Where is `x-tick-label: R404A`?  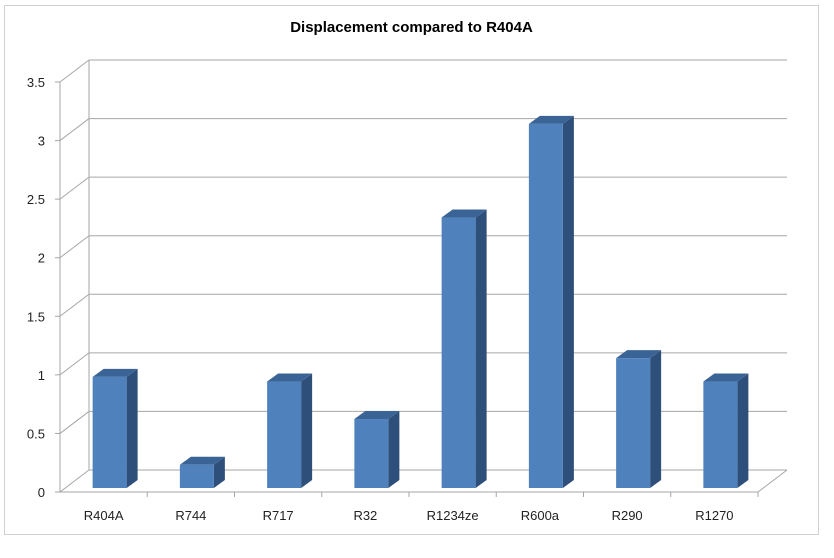 x-tick-label: R404A is located at coordinates (104, 515).